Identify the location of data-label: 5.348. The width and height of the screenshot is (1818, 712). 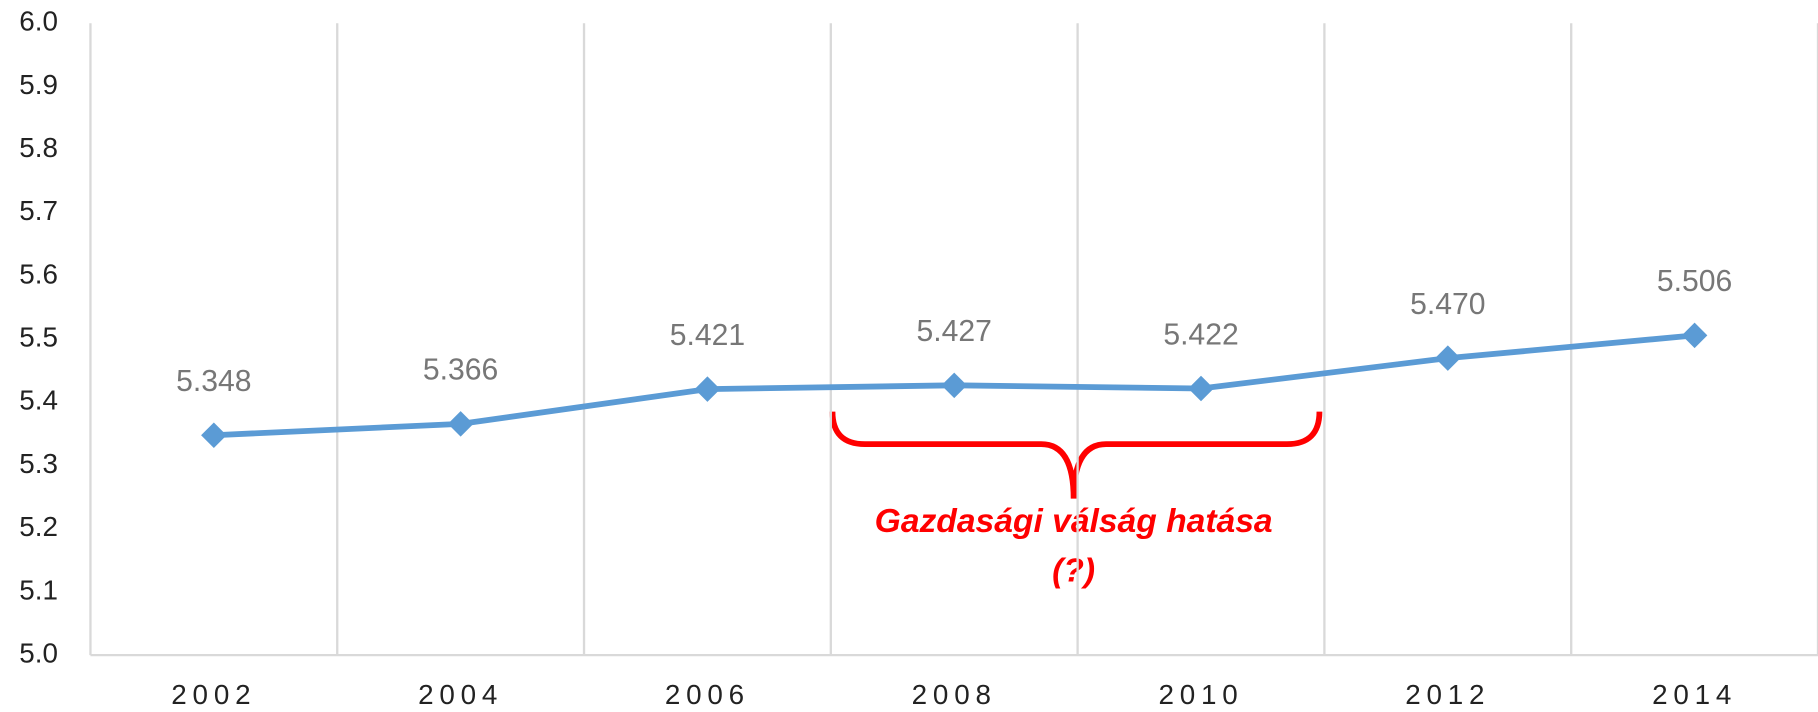
(213, 381).